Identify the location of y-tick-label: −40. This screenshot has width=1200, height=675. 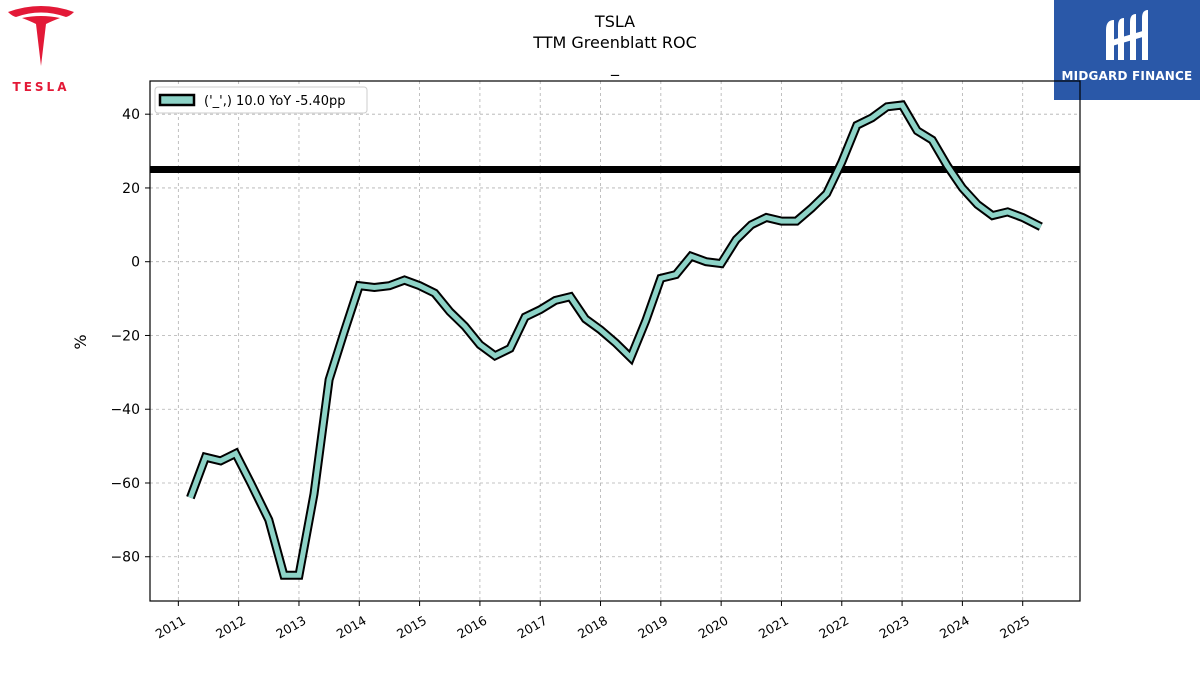
(125, 410).